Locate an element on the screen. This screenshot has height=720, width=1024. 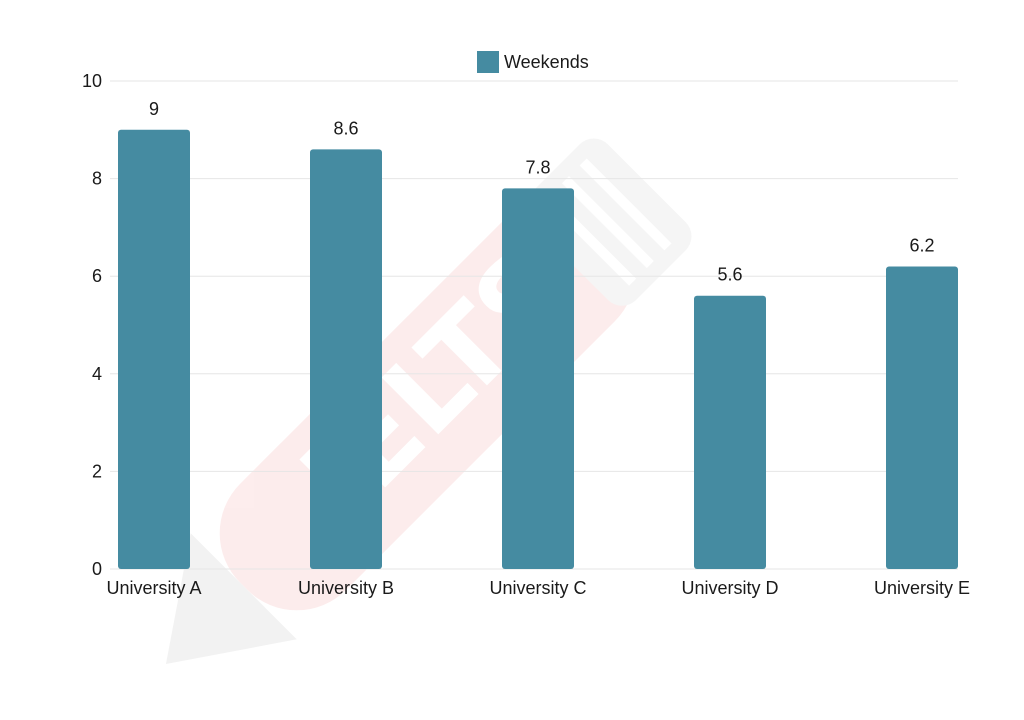
x-tick-label-university-c: University C is located at coordinates (537, 588).